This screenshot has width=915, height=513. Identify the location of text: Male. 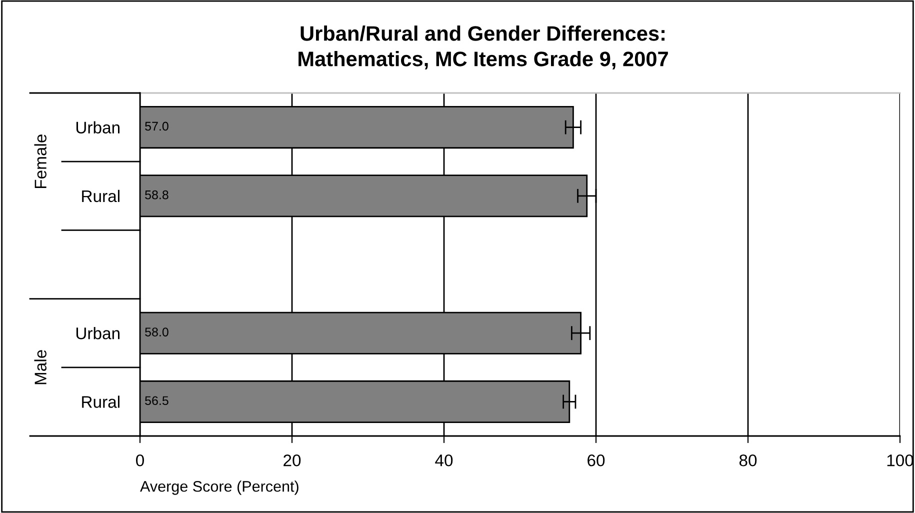
(40, 367).